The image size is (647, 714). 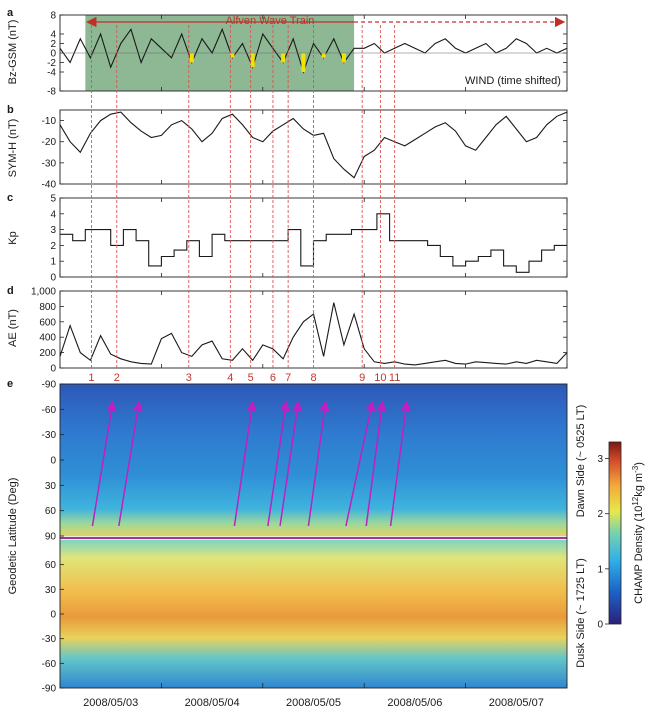 I want to click on panel-label-e: e, so click(x=10, y=384).